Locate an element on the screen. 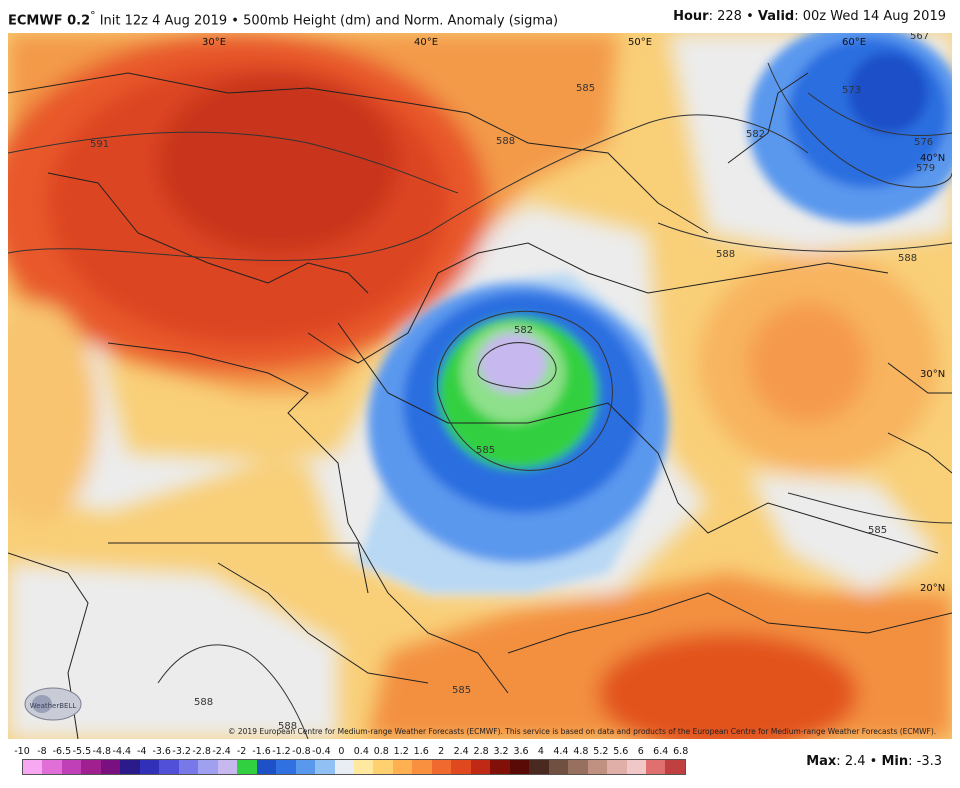 This screenshot has height=788, width=960. colorbar-tick-label: -8 is located at coordinates (42, 751).